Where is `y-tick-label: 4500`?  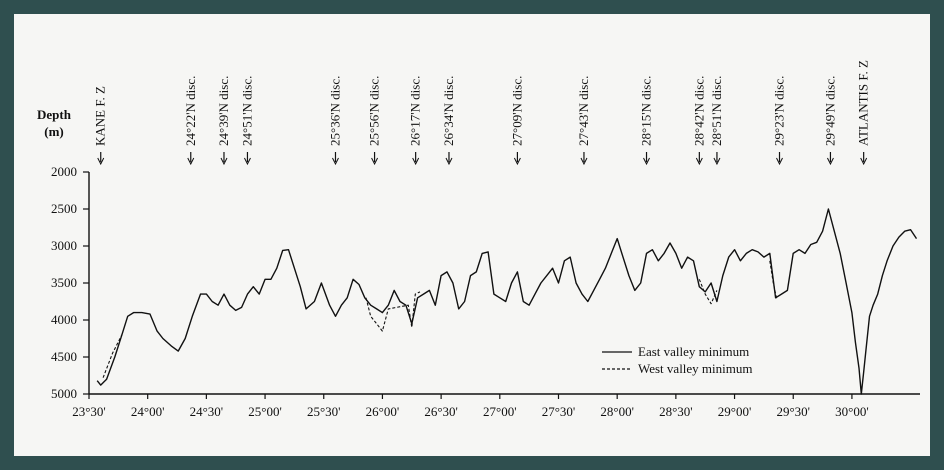
y-tick-label: 4500 is located at coordinates (64, 356).